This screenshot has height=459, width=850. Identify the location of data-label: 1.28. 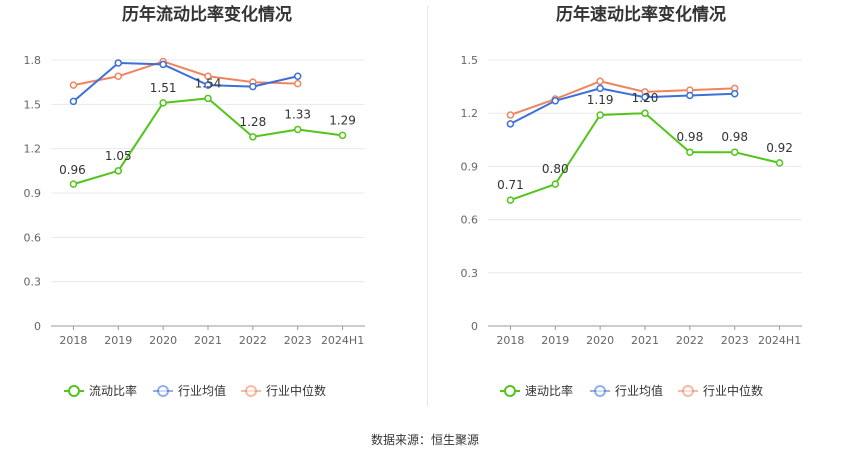
(252, 122).